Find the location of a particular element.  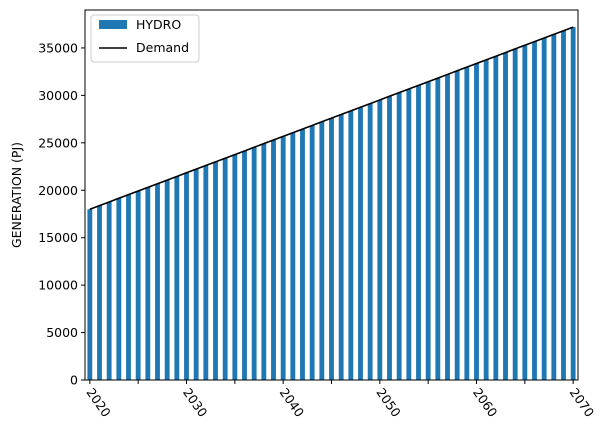

bar-hydro-2059 is located at coordinates (467, 224).